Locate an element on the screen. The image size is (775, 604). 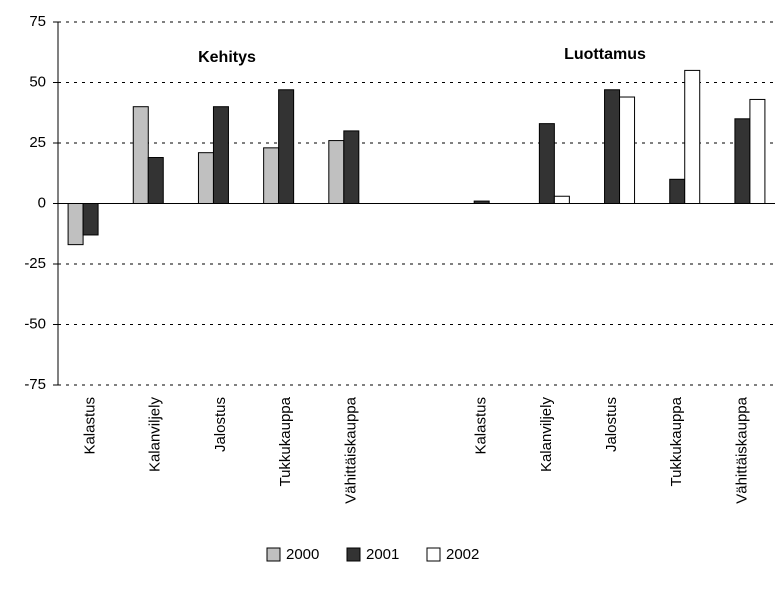
y-tick-label: 75 is located at coordinates (37, 21).